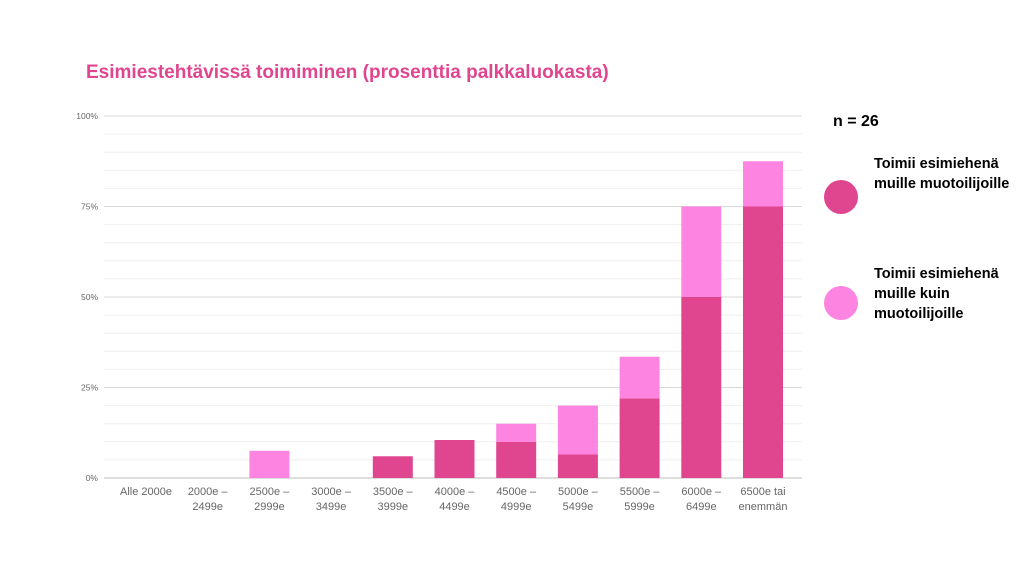 This screenshot has width=1024, height=576. Describe the element at coordinates (578, 499) in the screenshot. I see `x-tick-label: 5000e –5499e` at that location.